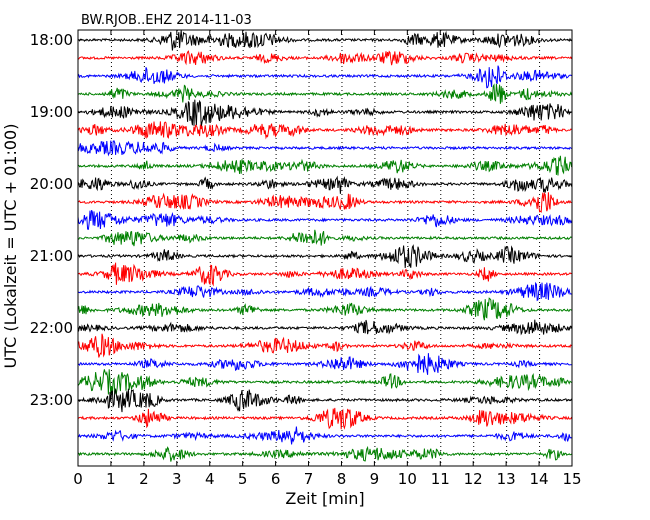 The image size is (650, 520). Describe the element at coordinates (51, 40) in the screenshot. I see `y-tick-label: 18:00` at that location.